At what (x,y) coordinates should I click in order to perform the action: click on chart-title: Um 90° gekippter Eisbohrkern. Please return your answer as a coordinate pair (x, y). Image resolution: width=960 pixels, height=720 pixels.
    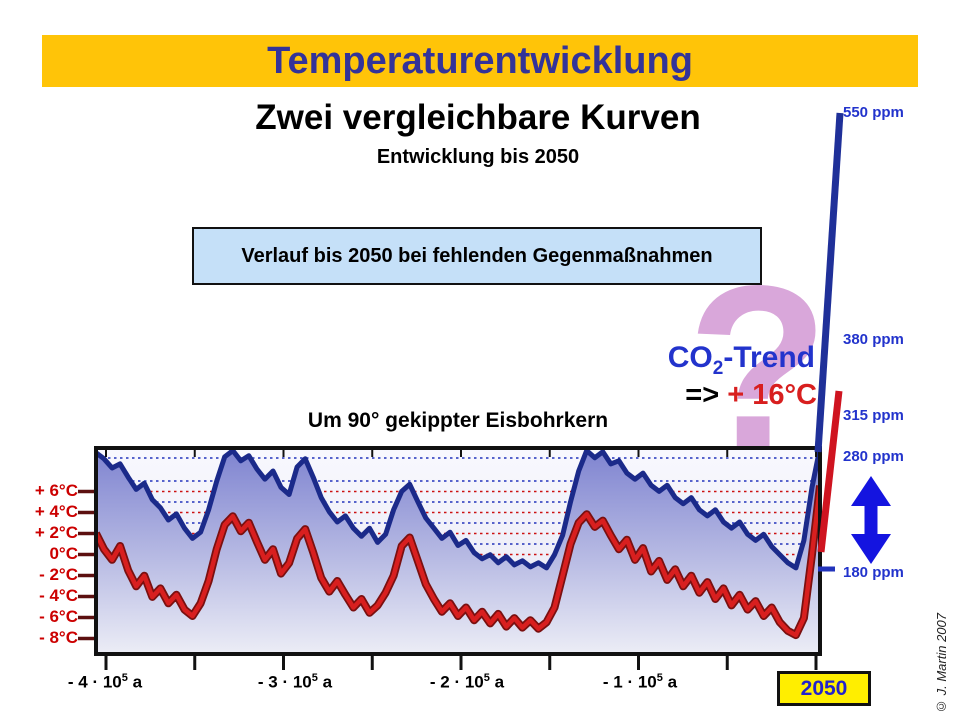
    Looking at the image, I should click on (458, 420).